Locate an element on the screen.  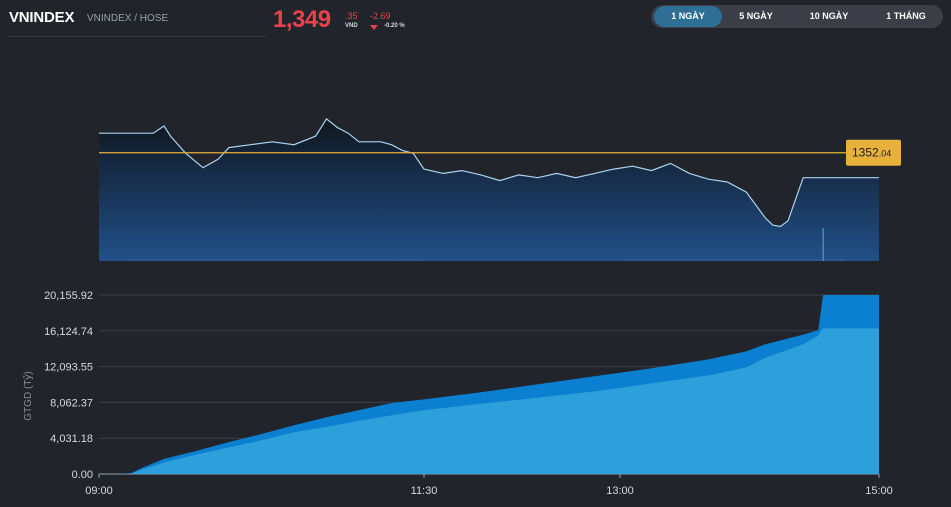
reference-price-integer: 1352 is located at coordinates (865, 153).